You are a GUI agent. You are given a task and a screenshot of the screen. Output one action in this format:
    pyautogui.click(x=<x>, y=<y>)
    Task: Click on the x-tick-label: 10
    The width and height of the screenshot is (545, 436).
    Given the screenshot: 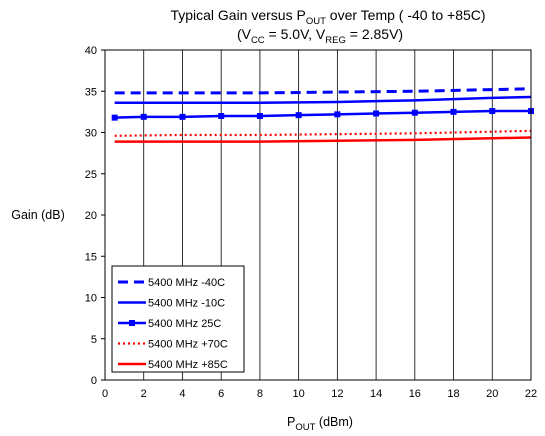 What is the action you would take?
    pyautogui.click(x=299, y=394)
    